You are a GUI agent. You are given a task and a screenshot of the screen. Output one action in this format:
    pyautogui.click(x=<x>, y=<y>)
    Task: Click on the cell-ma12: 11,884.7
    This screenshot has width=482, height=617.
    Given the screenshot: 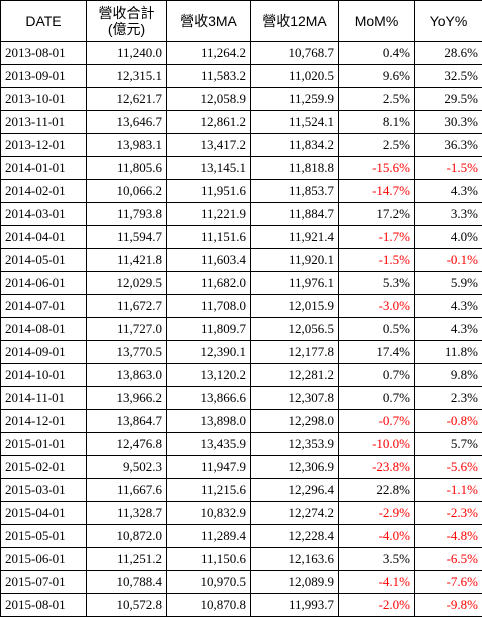 What is the action you would take?
    pyautogui.click(x=295, y=214)
    